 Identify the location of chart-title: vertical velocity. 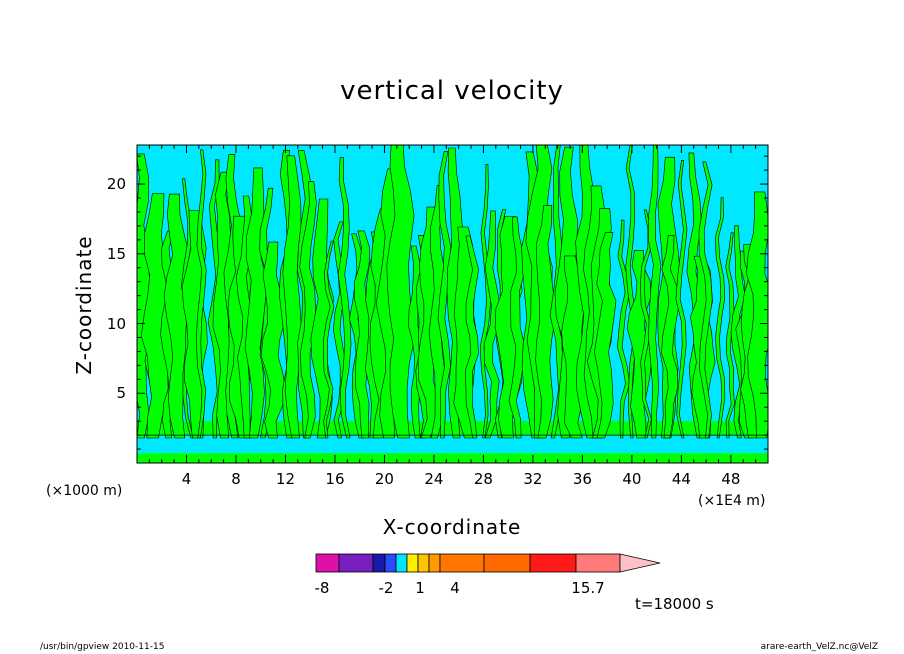
(452, 91).